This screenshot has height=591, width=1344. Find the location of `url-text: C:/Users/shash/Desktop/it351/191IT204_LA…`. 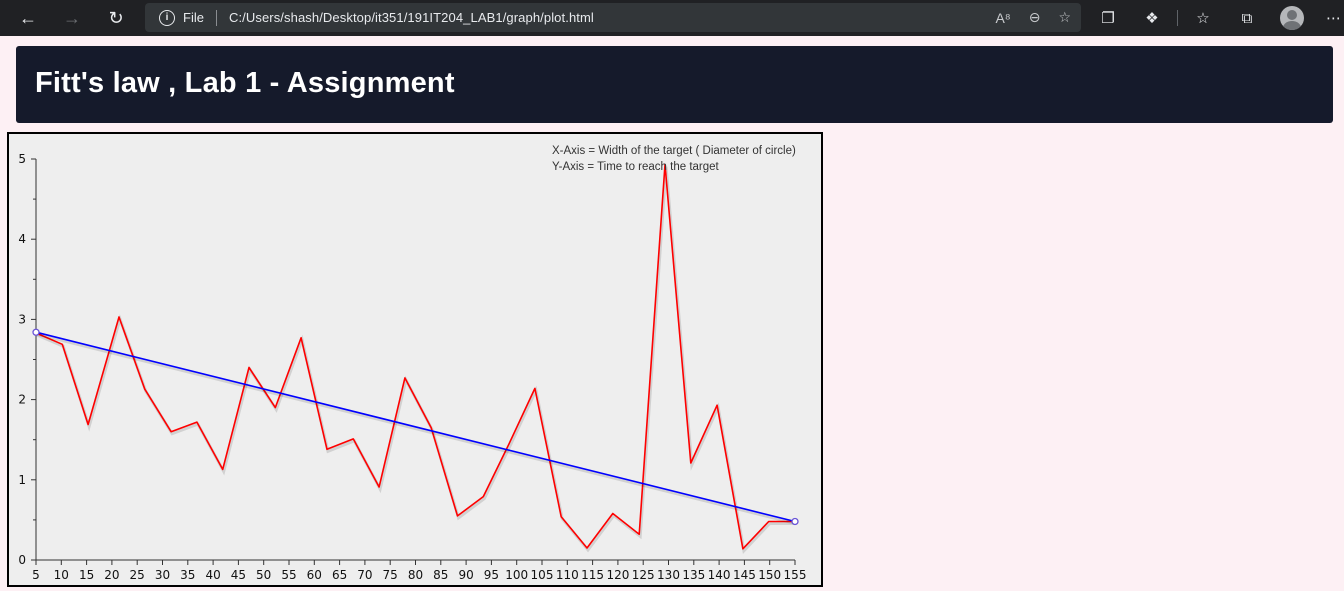

url-text: C:/Users/shash/Desktop/it351/191IT204_LA… is located at coordinates (411, 17).